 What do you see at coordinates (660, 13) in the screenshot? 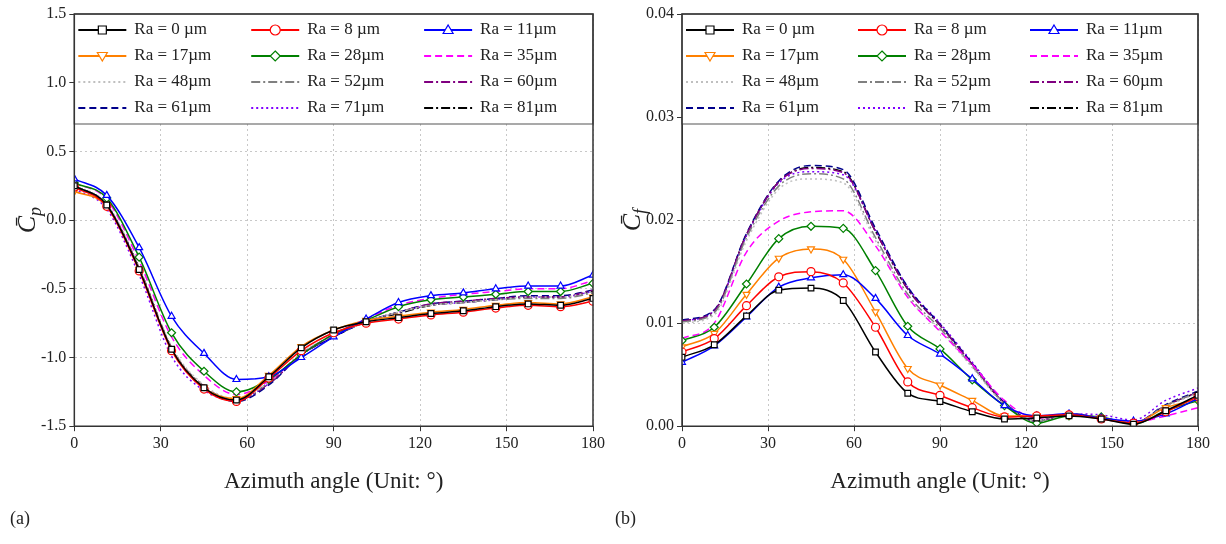
I see `y-tick-label: 0.04` at bounding box center [660, 13].